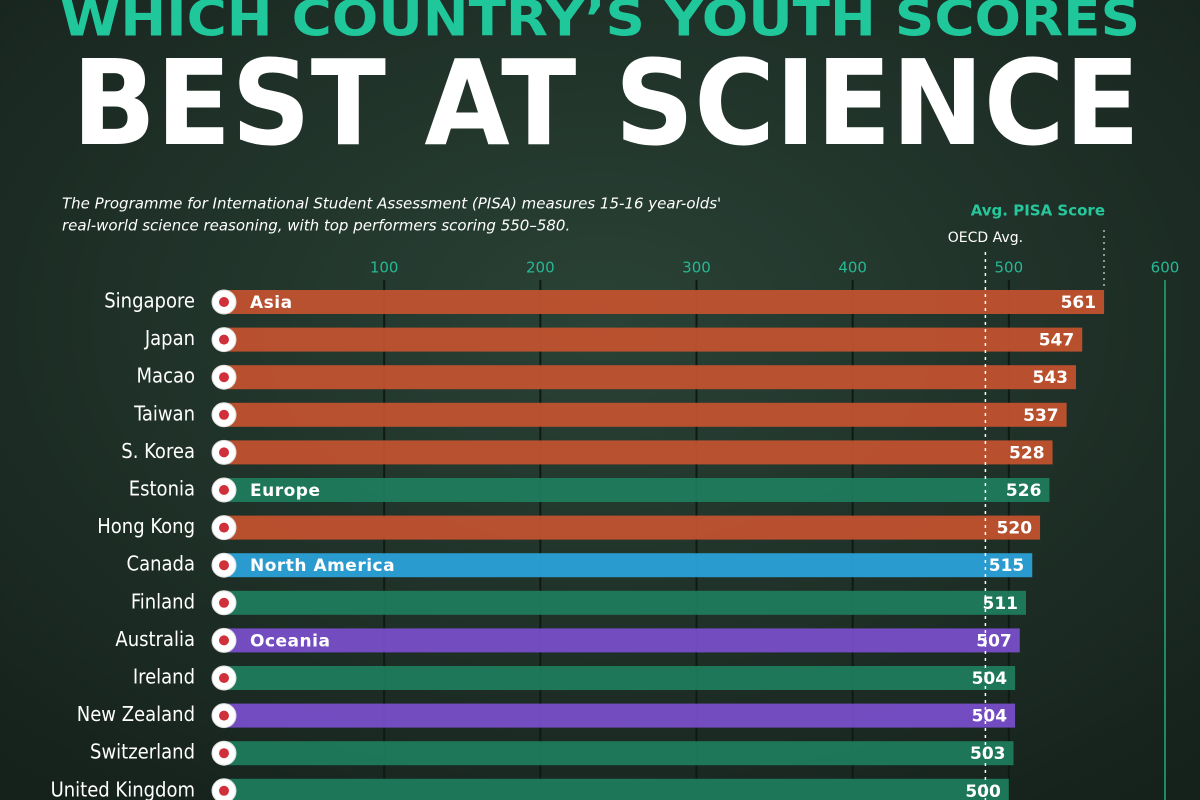  What do you see at coordinates (1057, 341) in the screenshot?
I see `value-label: 547` at bounding box center [1057, 341].